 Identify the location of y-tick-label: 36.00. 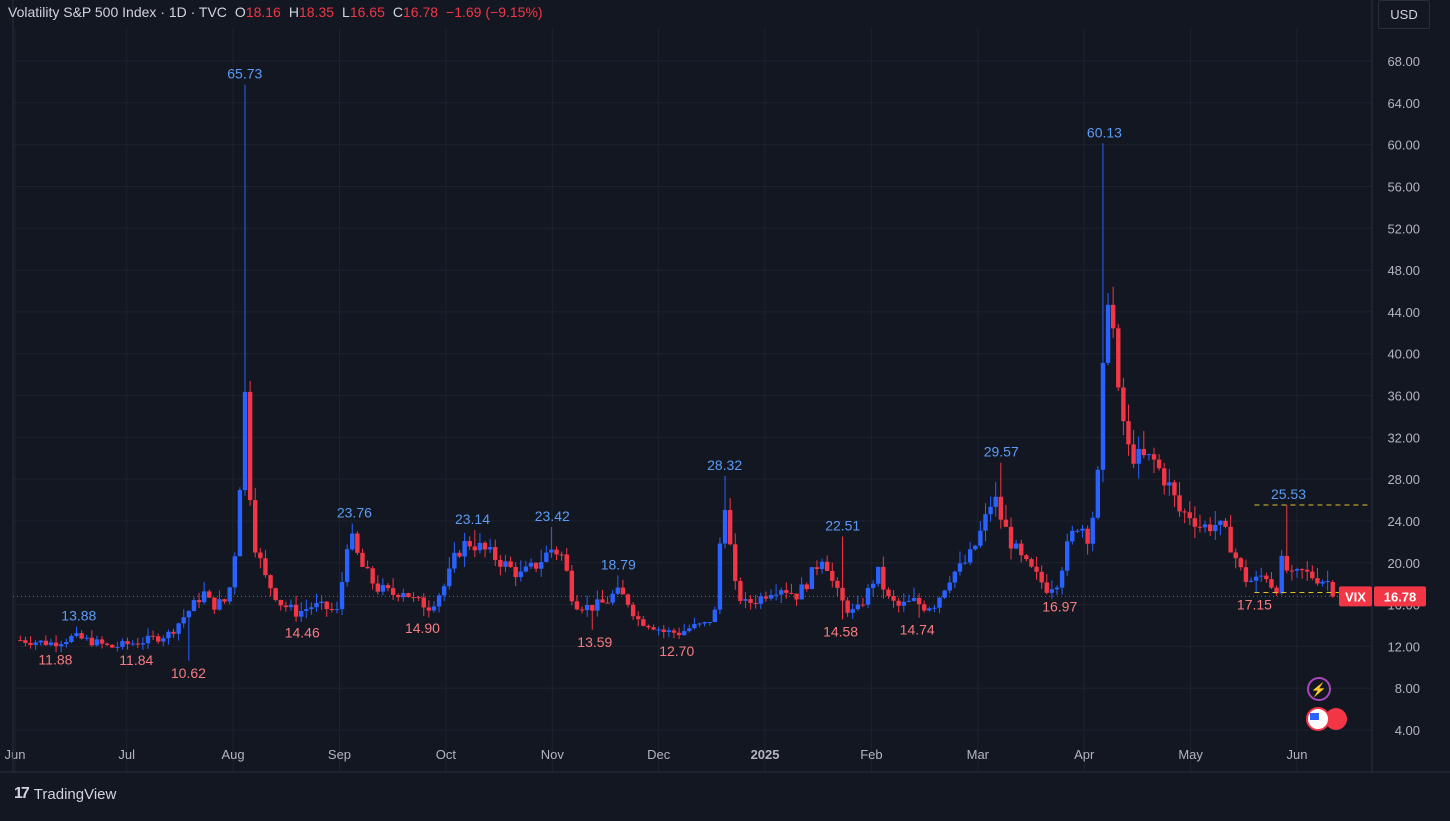
(1403, 396).